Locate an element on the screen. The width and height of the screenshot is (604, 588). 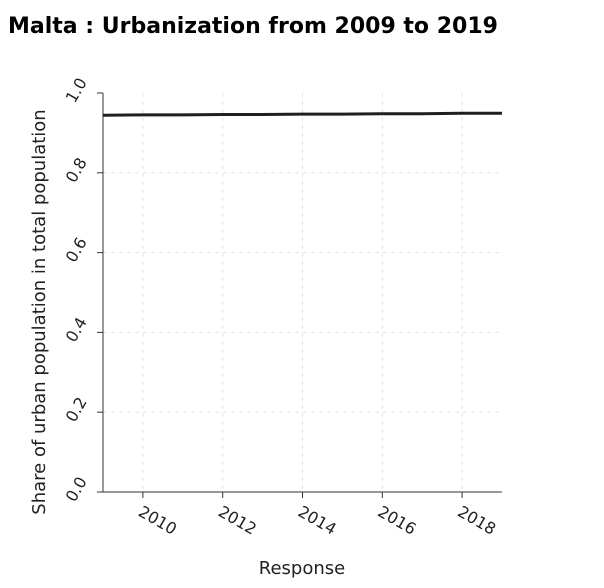
series-layer is located at coordinates (302, 114).